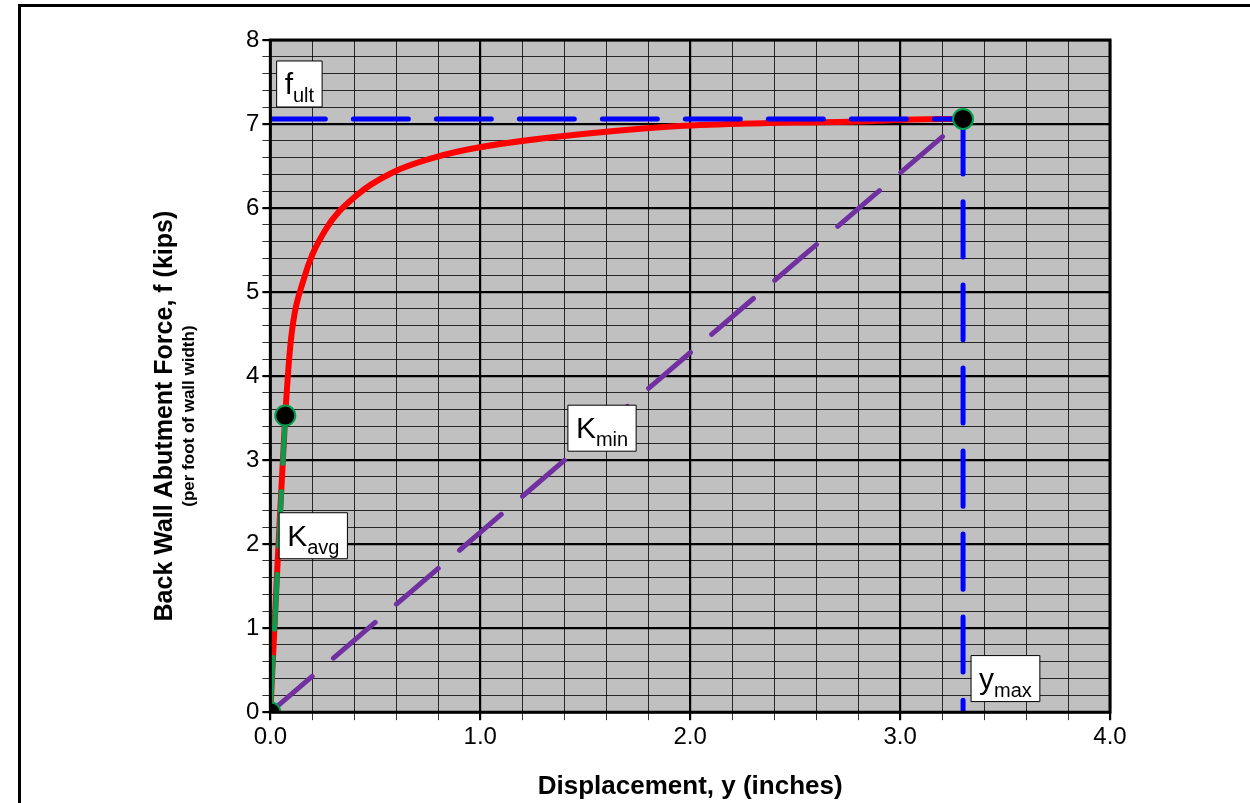 The image size is (1250, 803). Describe the element at coordinates (270, 736) in the screenshot. I see `x-tick-label: 0.0` at that location.